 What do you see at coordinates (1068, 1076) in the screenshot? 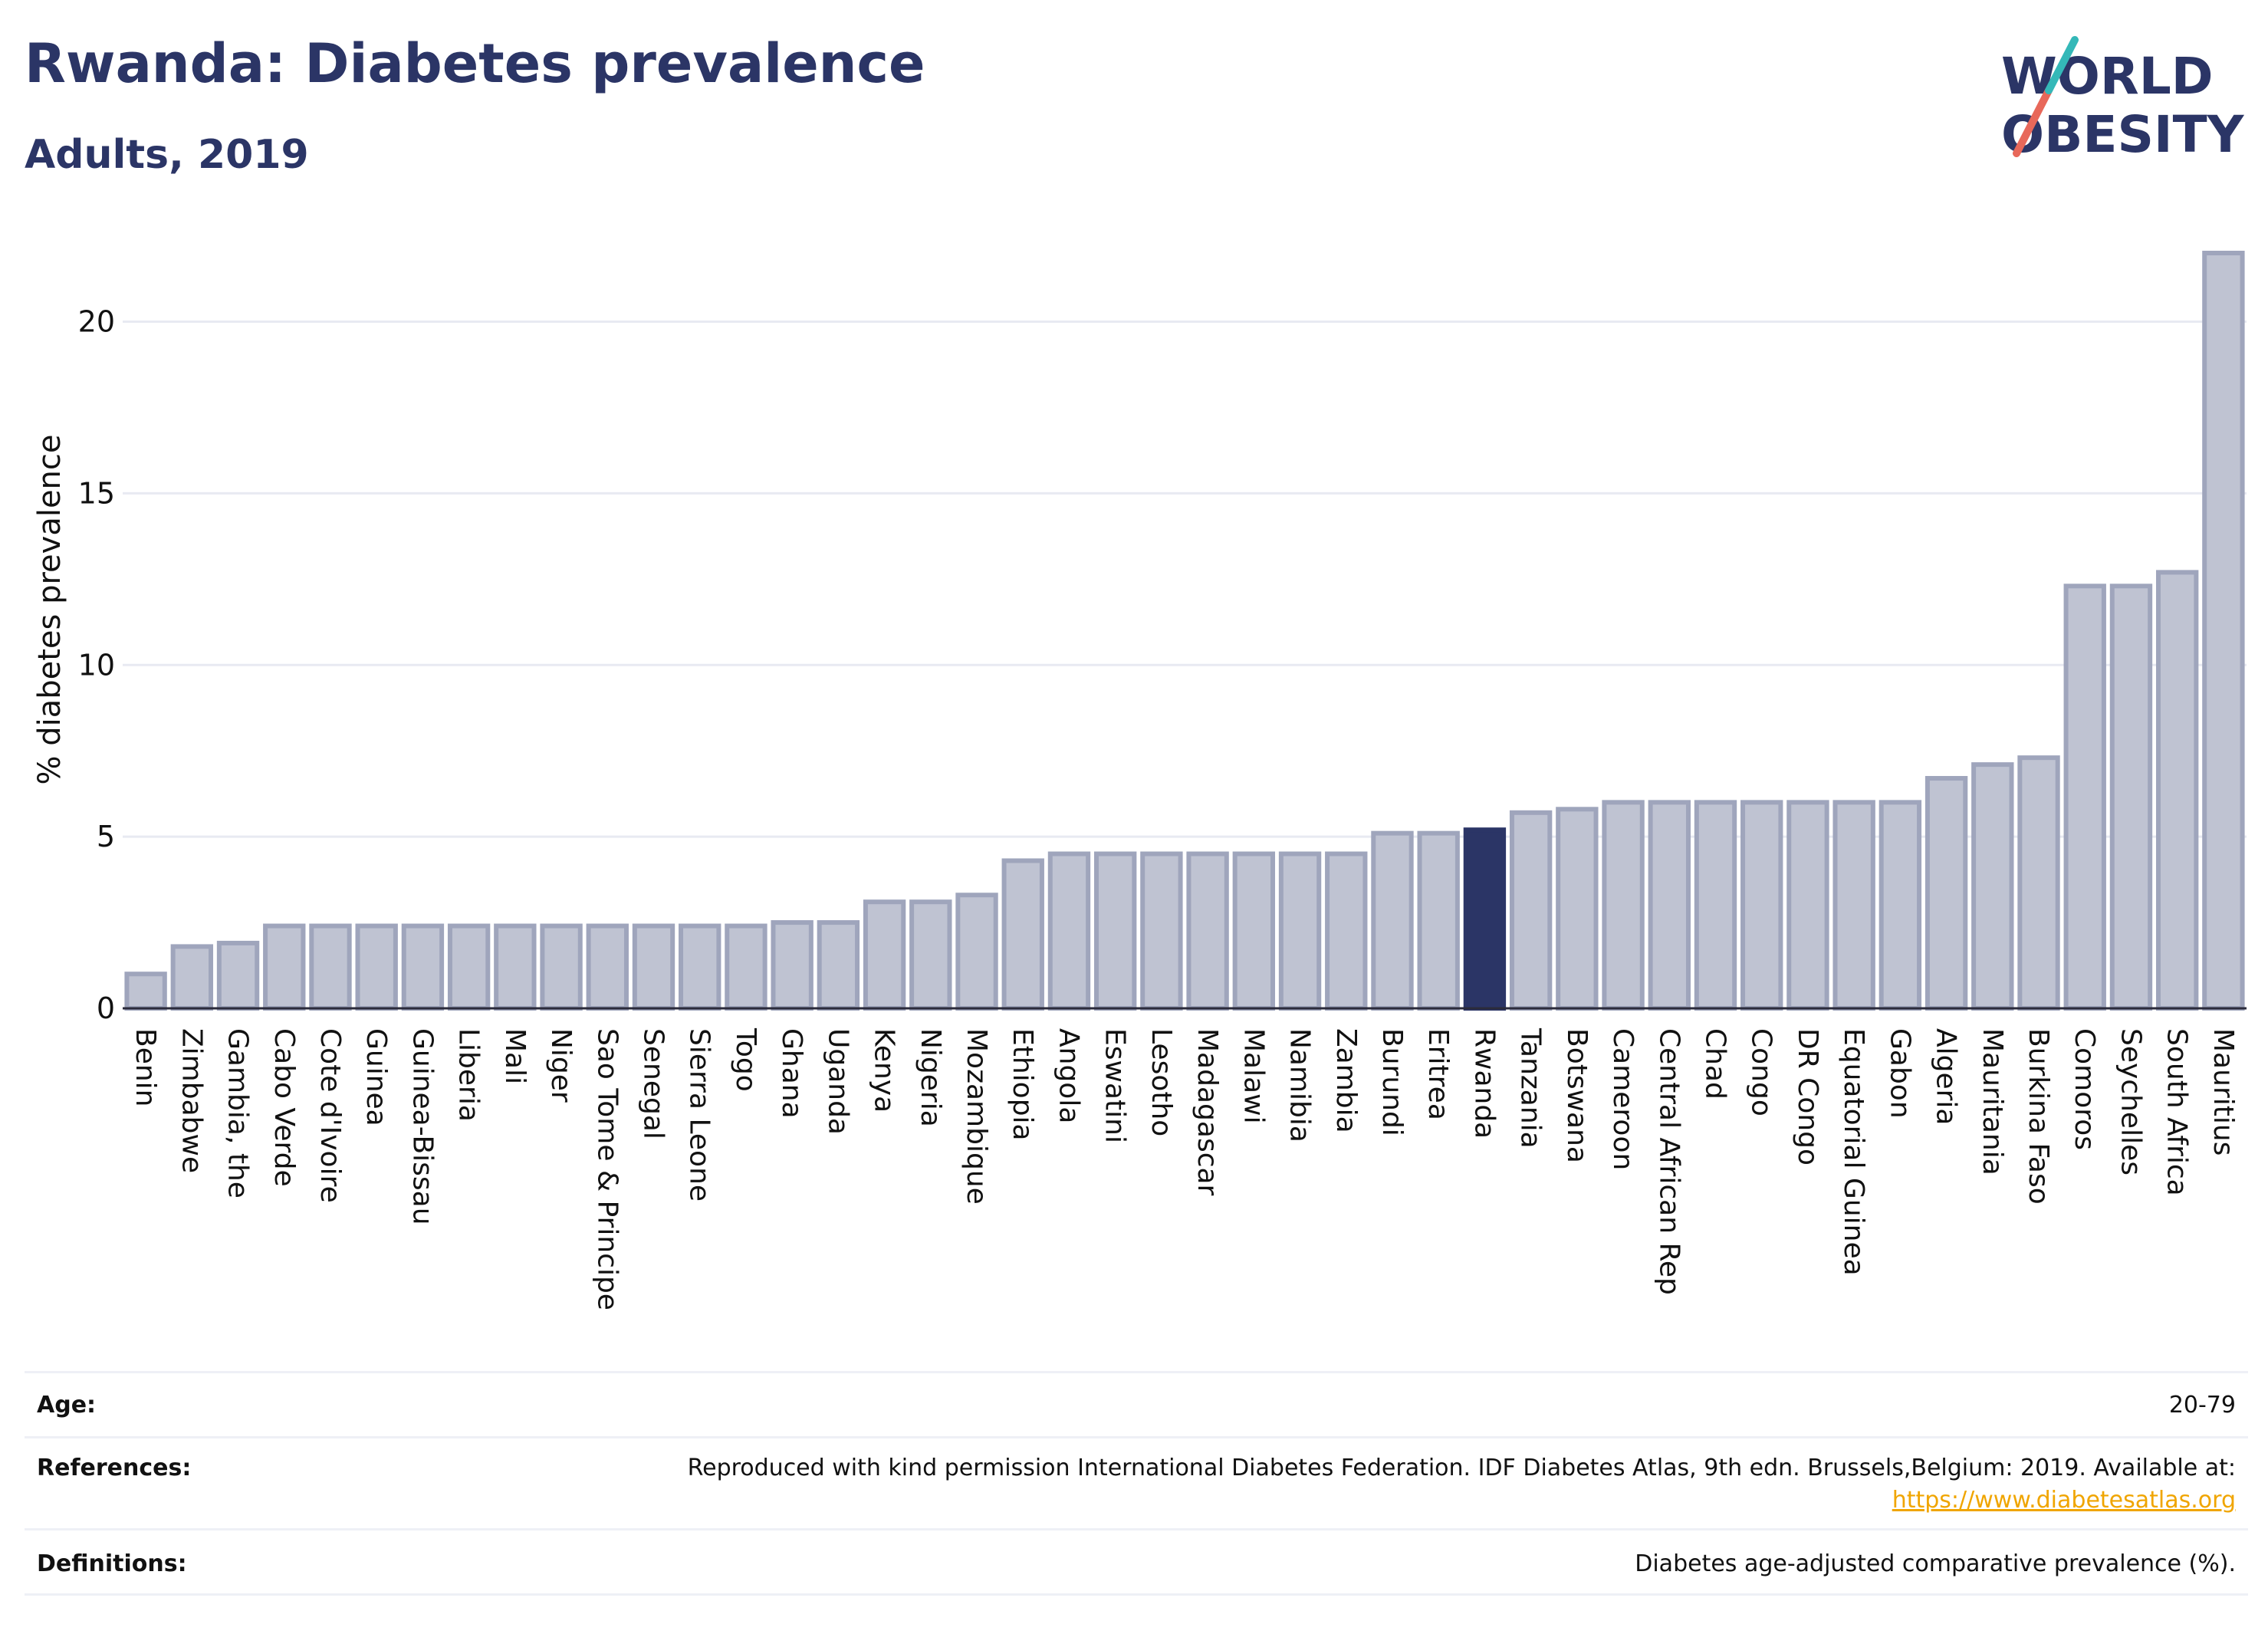
I see `x-tick-label: Angola` at bounding box center [1068, 1076].